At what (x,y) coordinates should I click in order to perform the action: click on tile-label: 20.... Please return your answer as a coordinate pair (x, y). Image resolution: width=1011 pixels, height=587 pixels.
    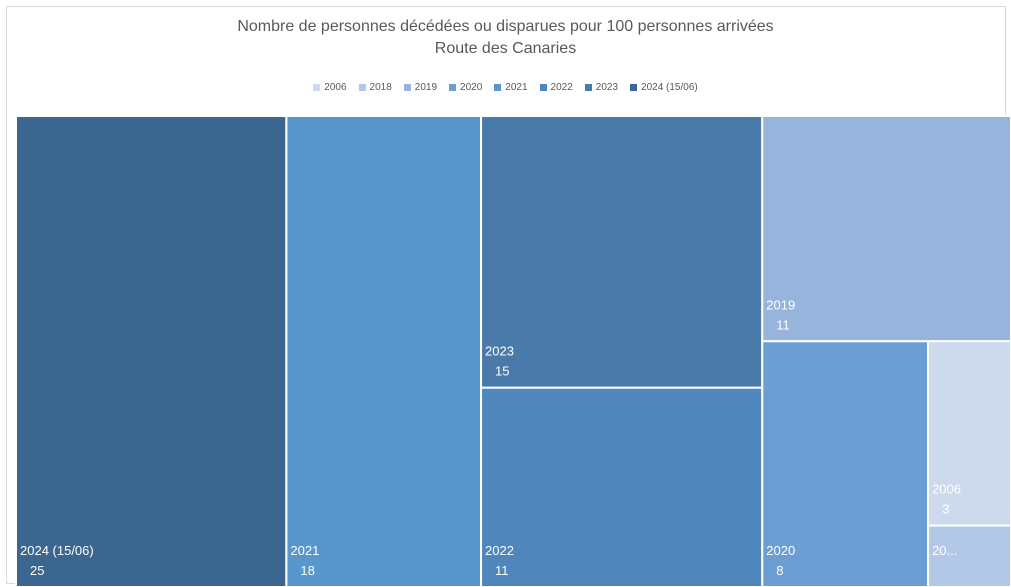
    Looking at the image, I should click on (944, 550).